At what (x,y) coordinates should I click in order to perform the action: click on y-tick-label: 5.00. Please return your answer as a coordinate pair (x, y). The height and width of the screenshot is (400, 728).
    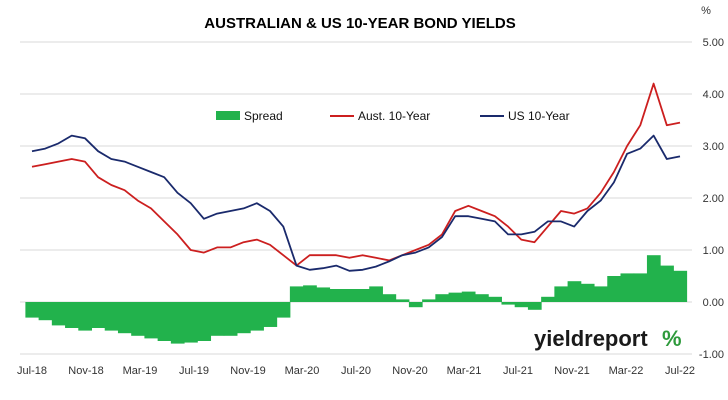
    Looking at the image, I should click on (713, 43).